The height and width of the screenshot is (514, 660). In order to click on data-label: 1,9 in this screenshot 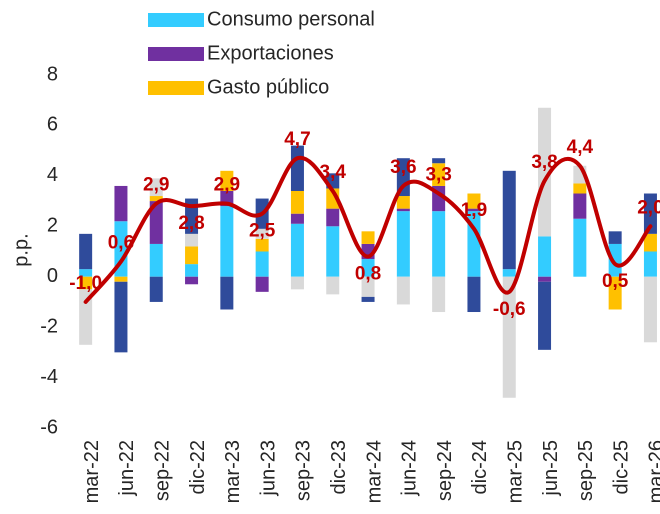, I will do `click(474, 210)`.